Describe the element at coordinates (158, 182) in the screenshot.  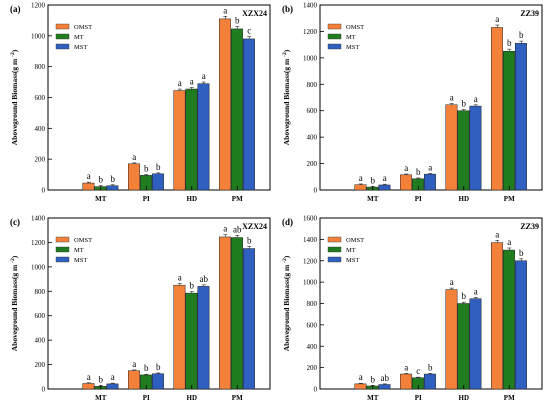
I see `bar-mst-pi` at that location.